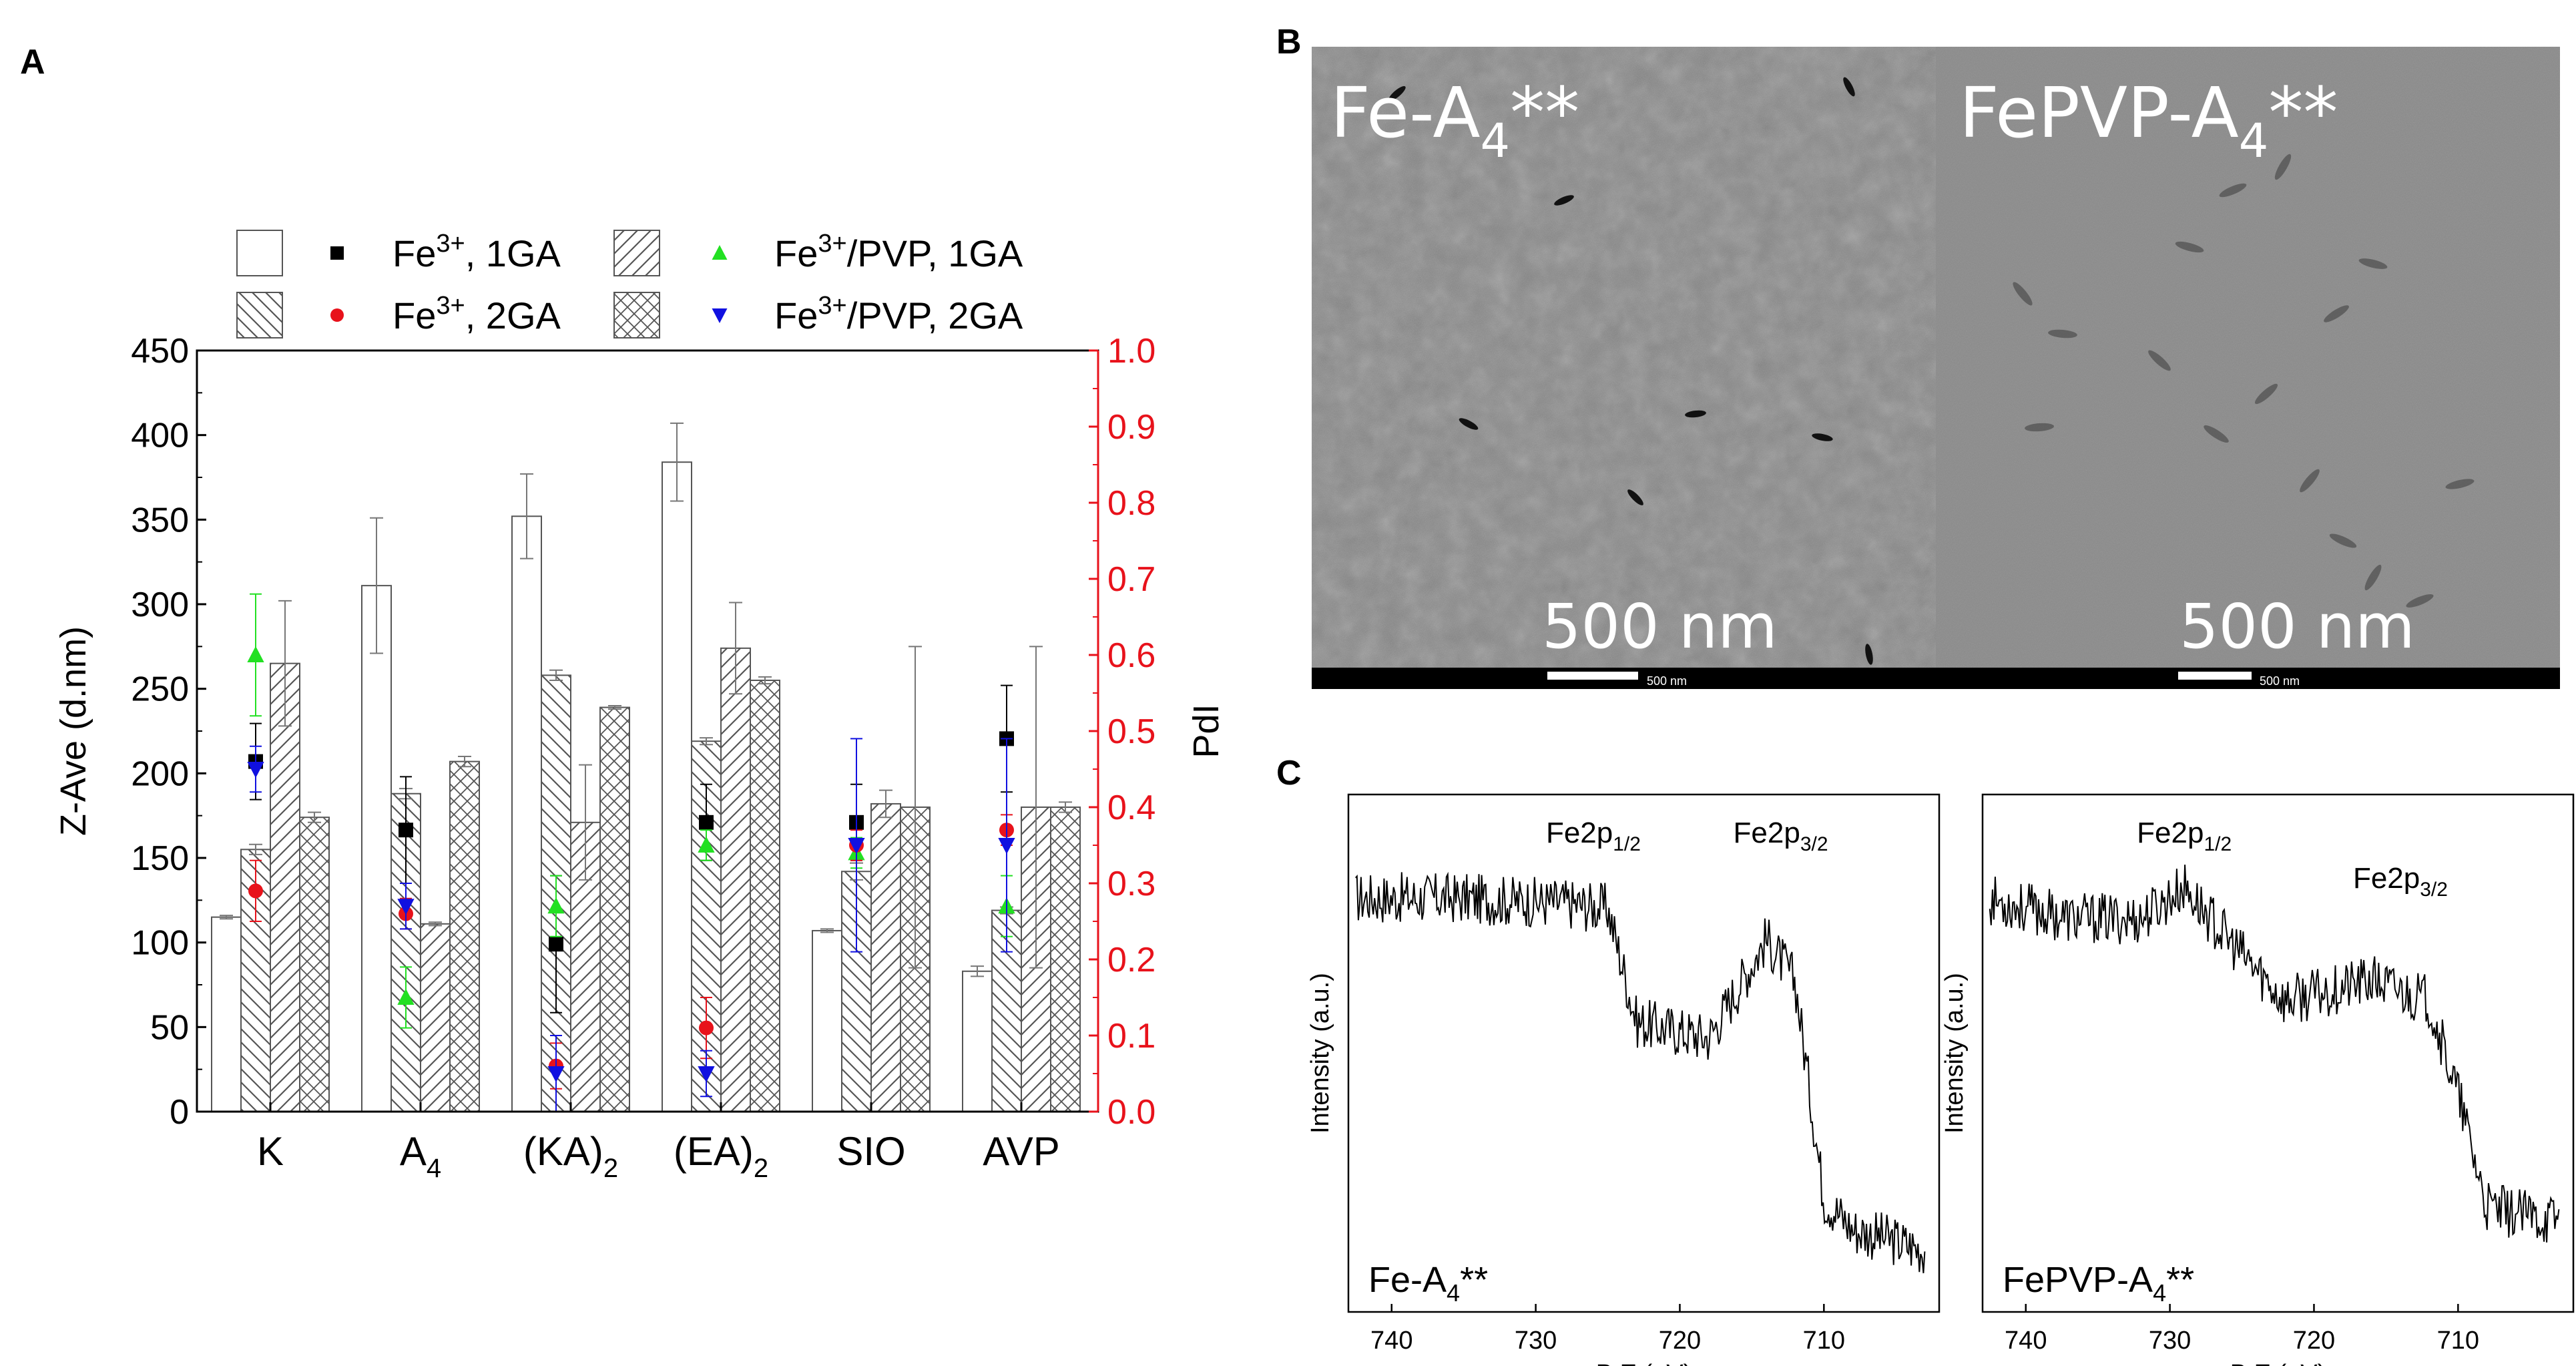 The image size is (2576, 1366). I want to click on em-image-left-grain, so click(1624, 357).